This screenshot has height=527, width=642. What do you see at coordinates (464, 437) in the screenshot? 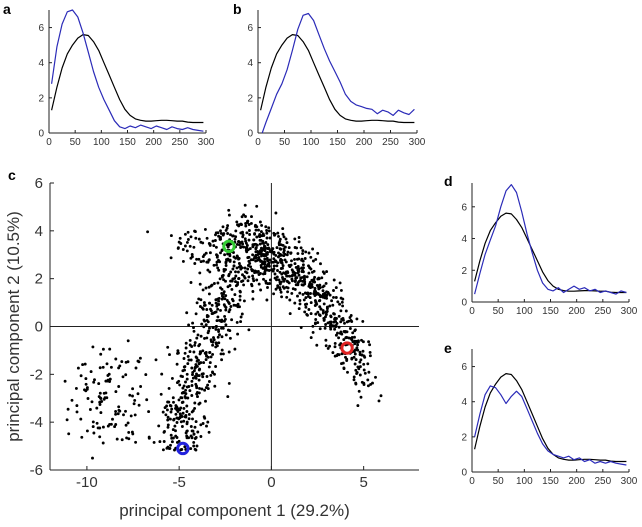
I see `y-tick-label: 2` at bounding box center [464, 437].